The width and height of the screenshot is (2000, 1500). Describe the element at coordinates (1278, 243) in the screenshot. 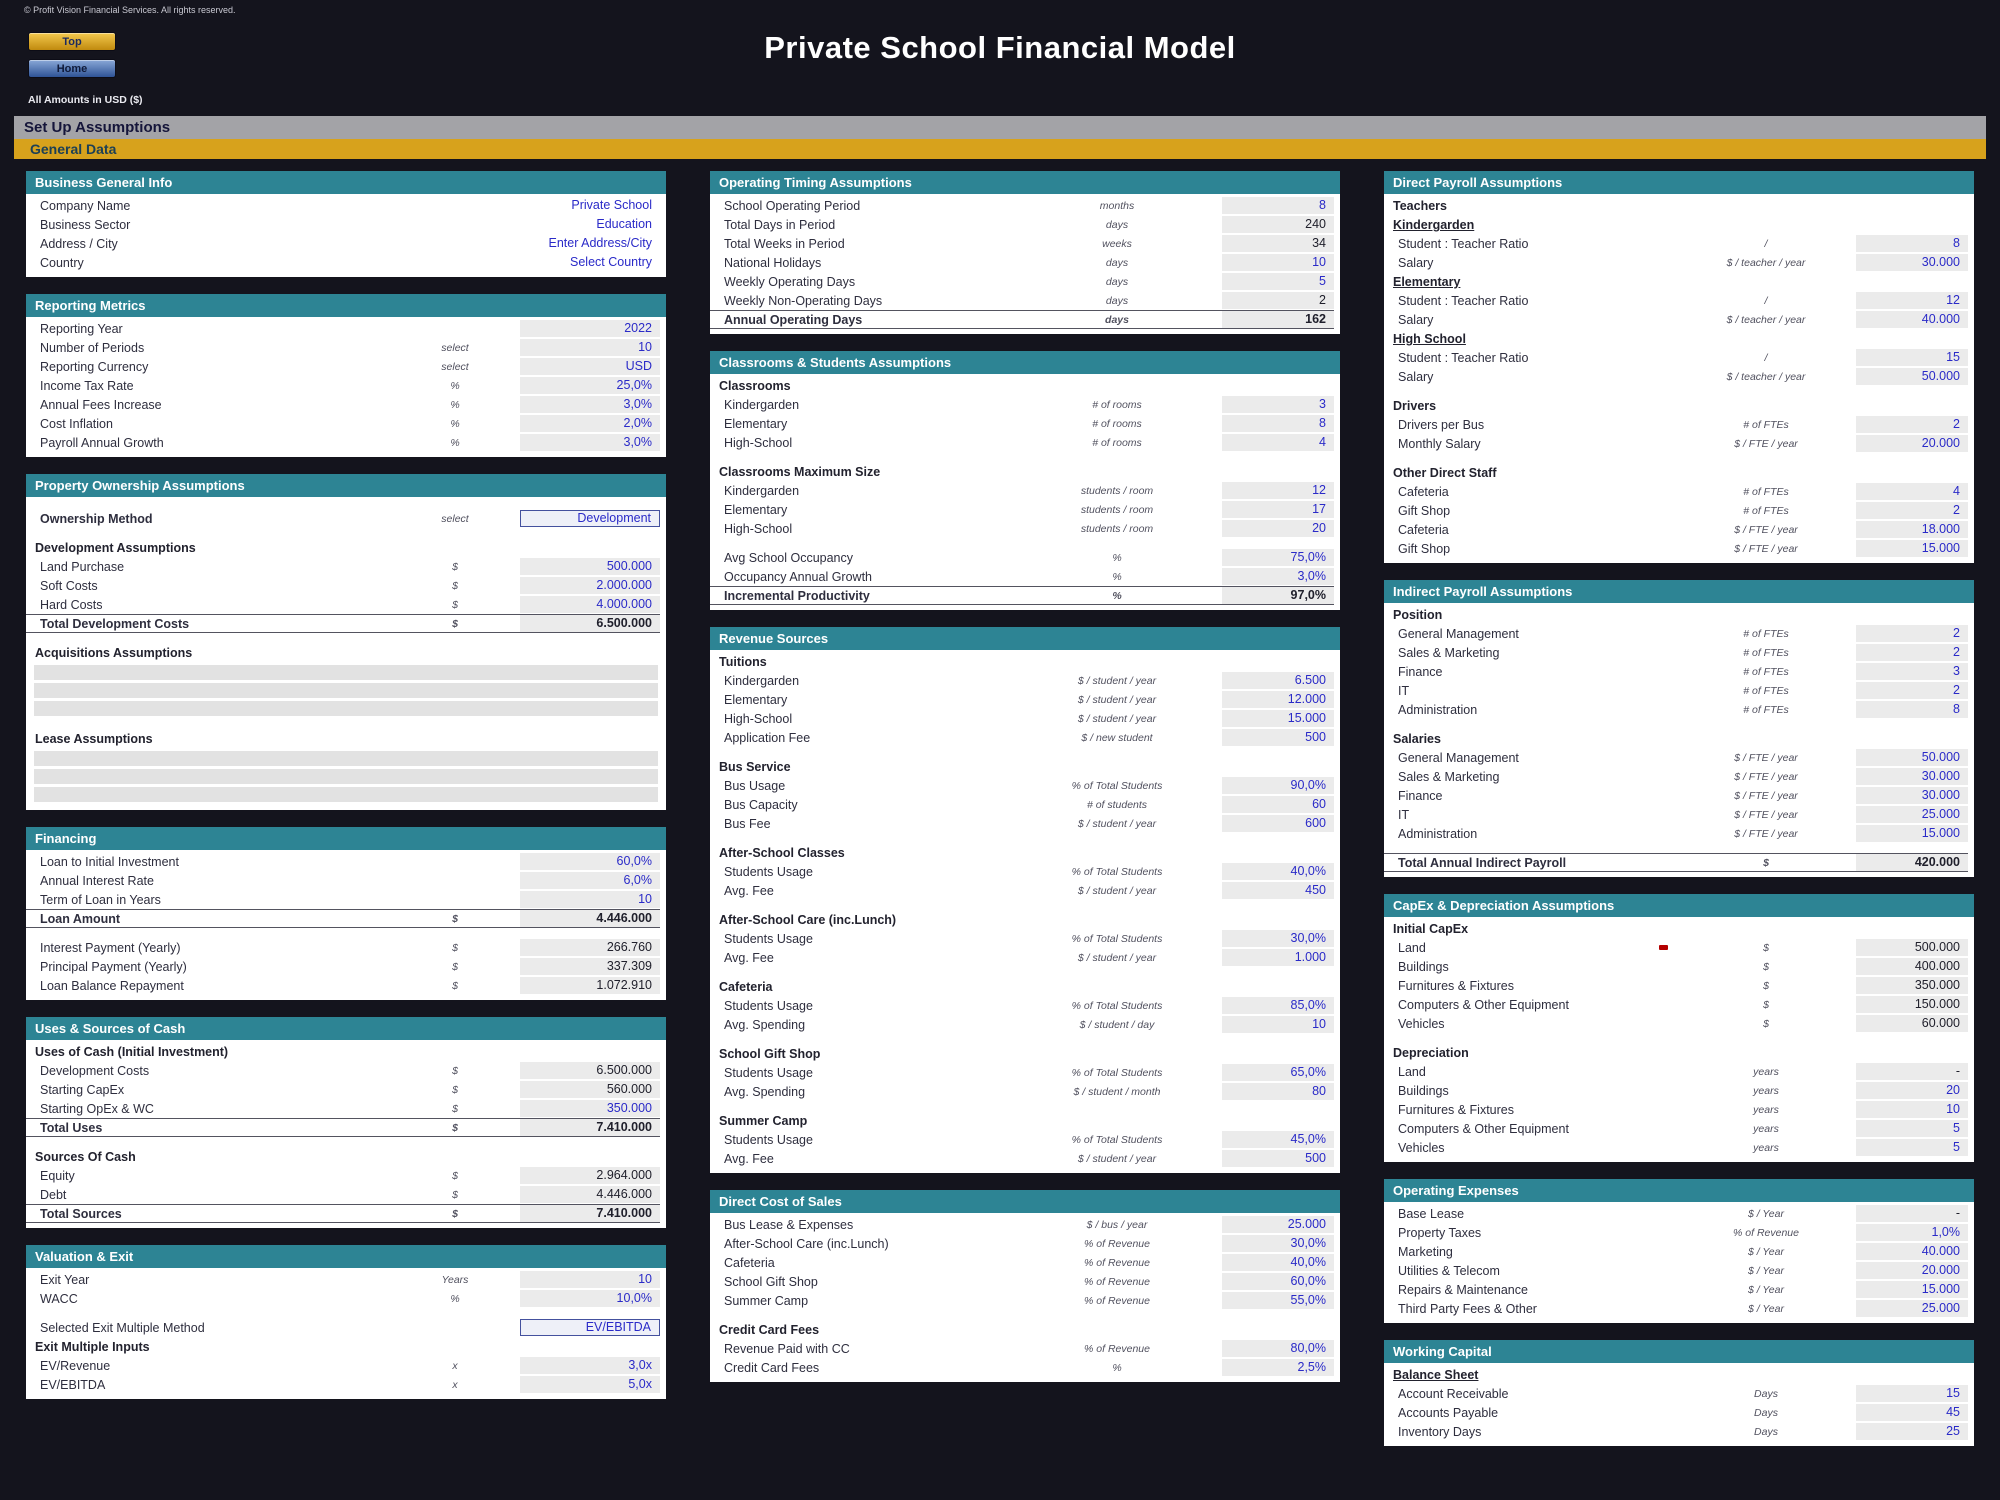

I see `cell-value-total-weeks-in-period: 34` at that location.